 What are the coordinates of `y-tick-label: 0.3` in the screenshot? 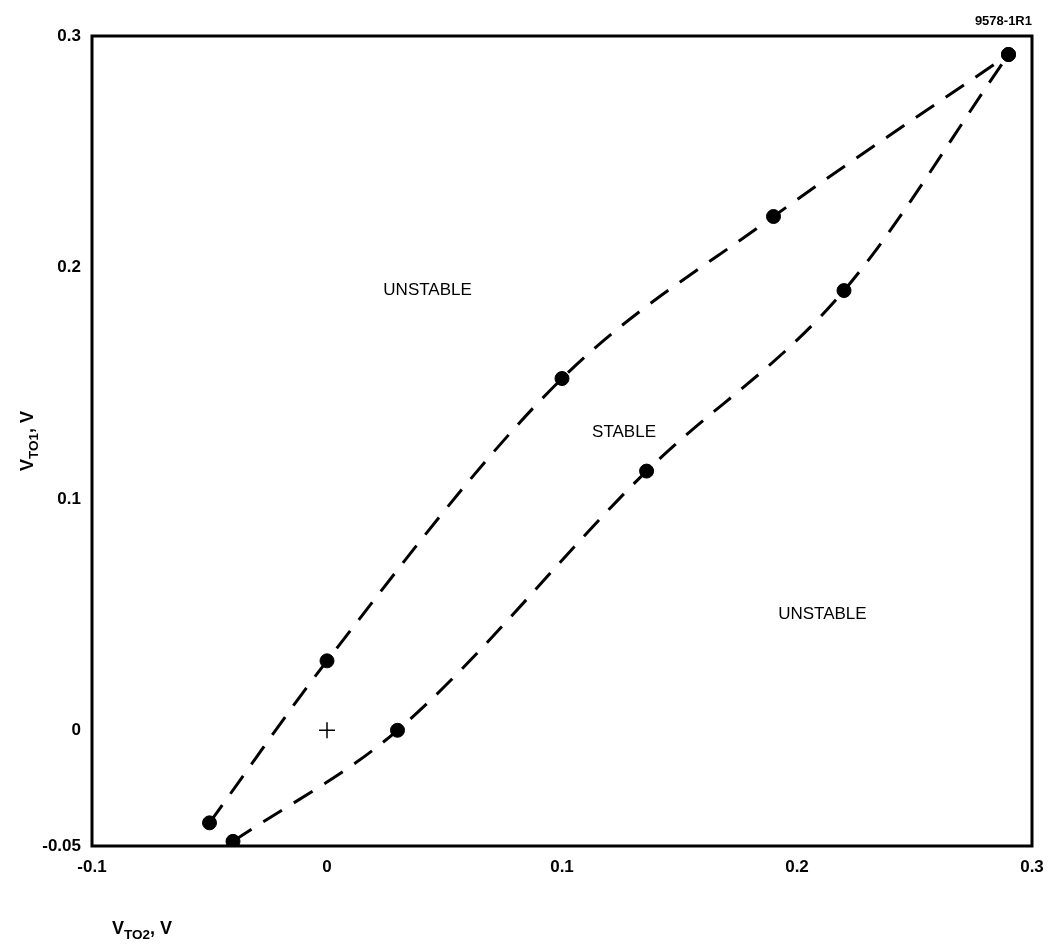 It's located at (69, 35).